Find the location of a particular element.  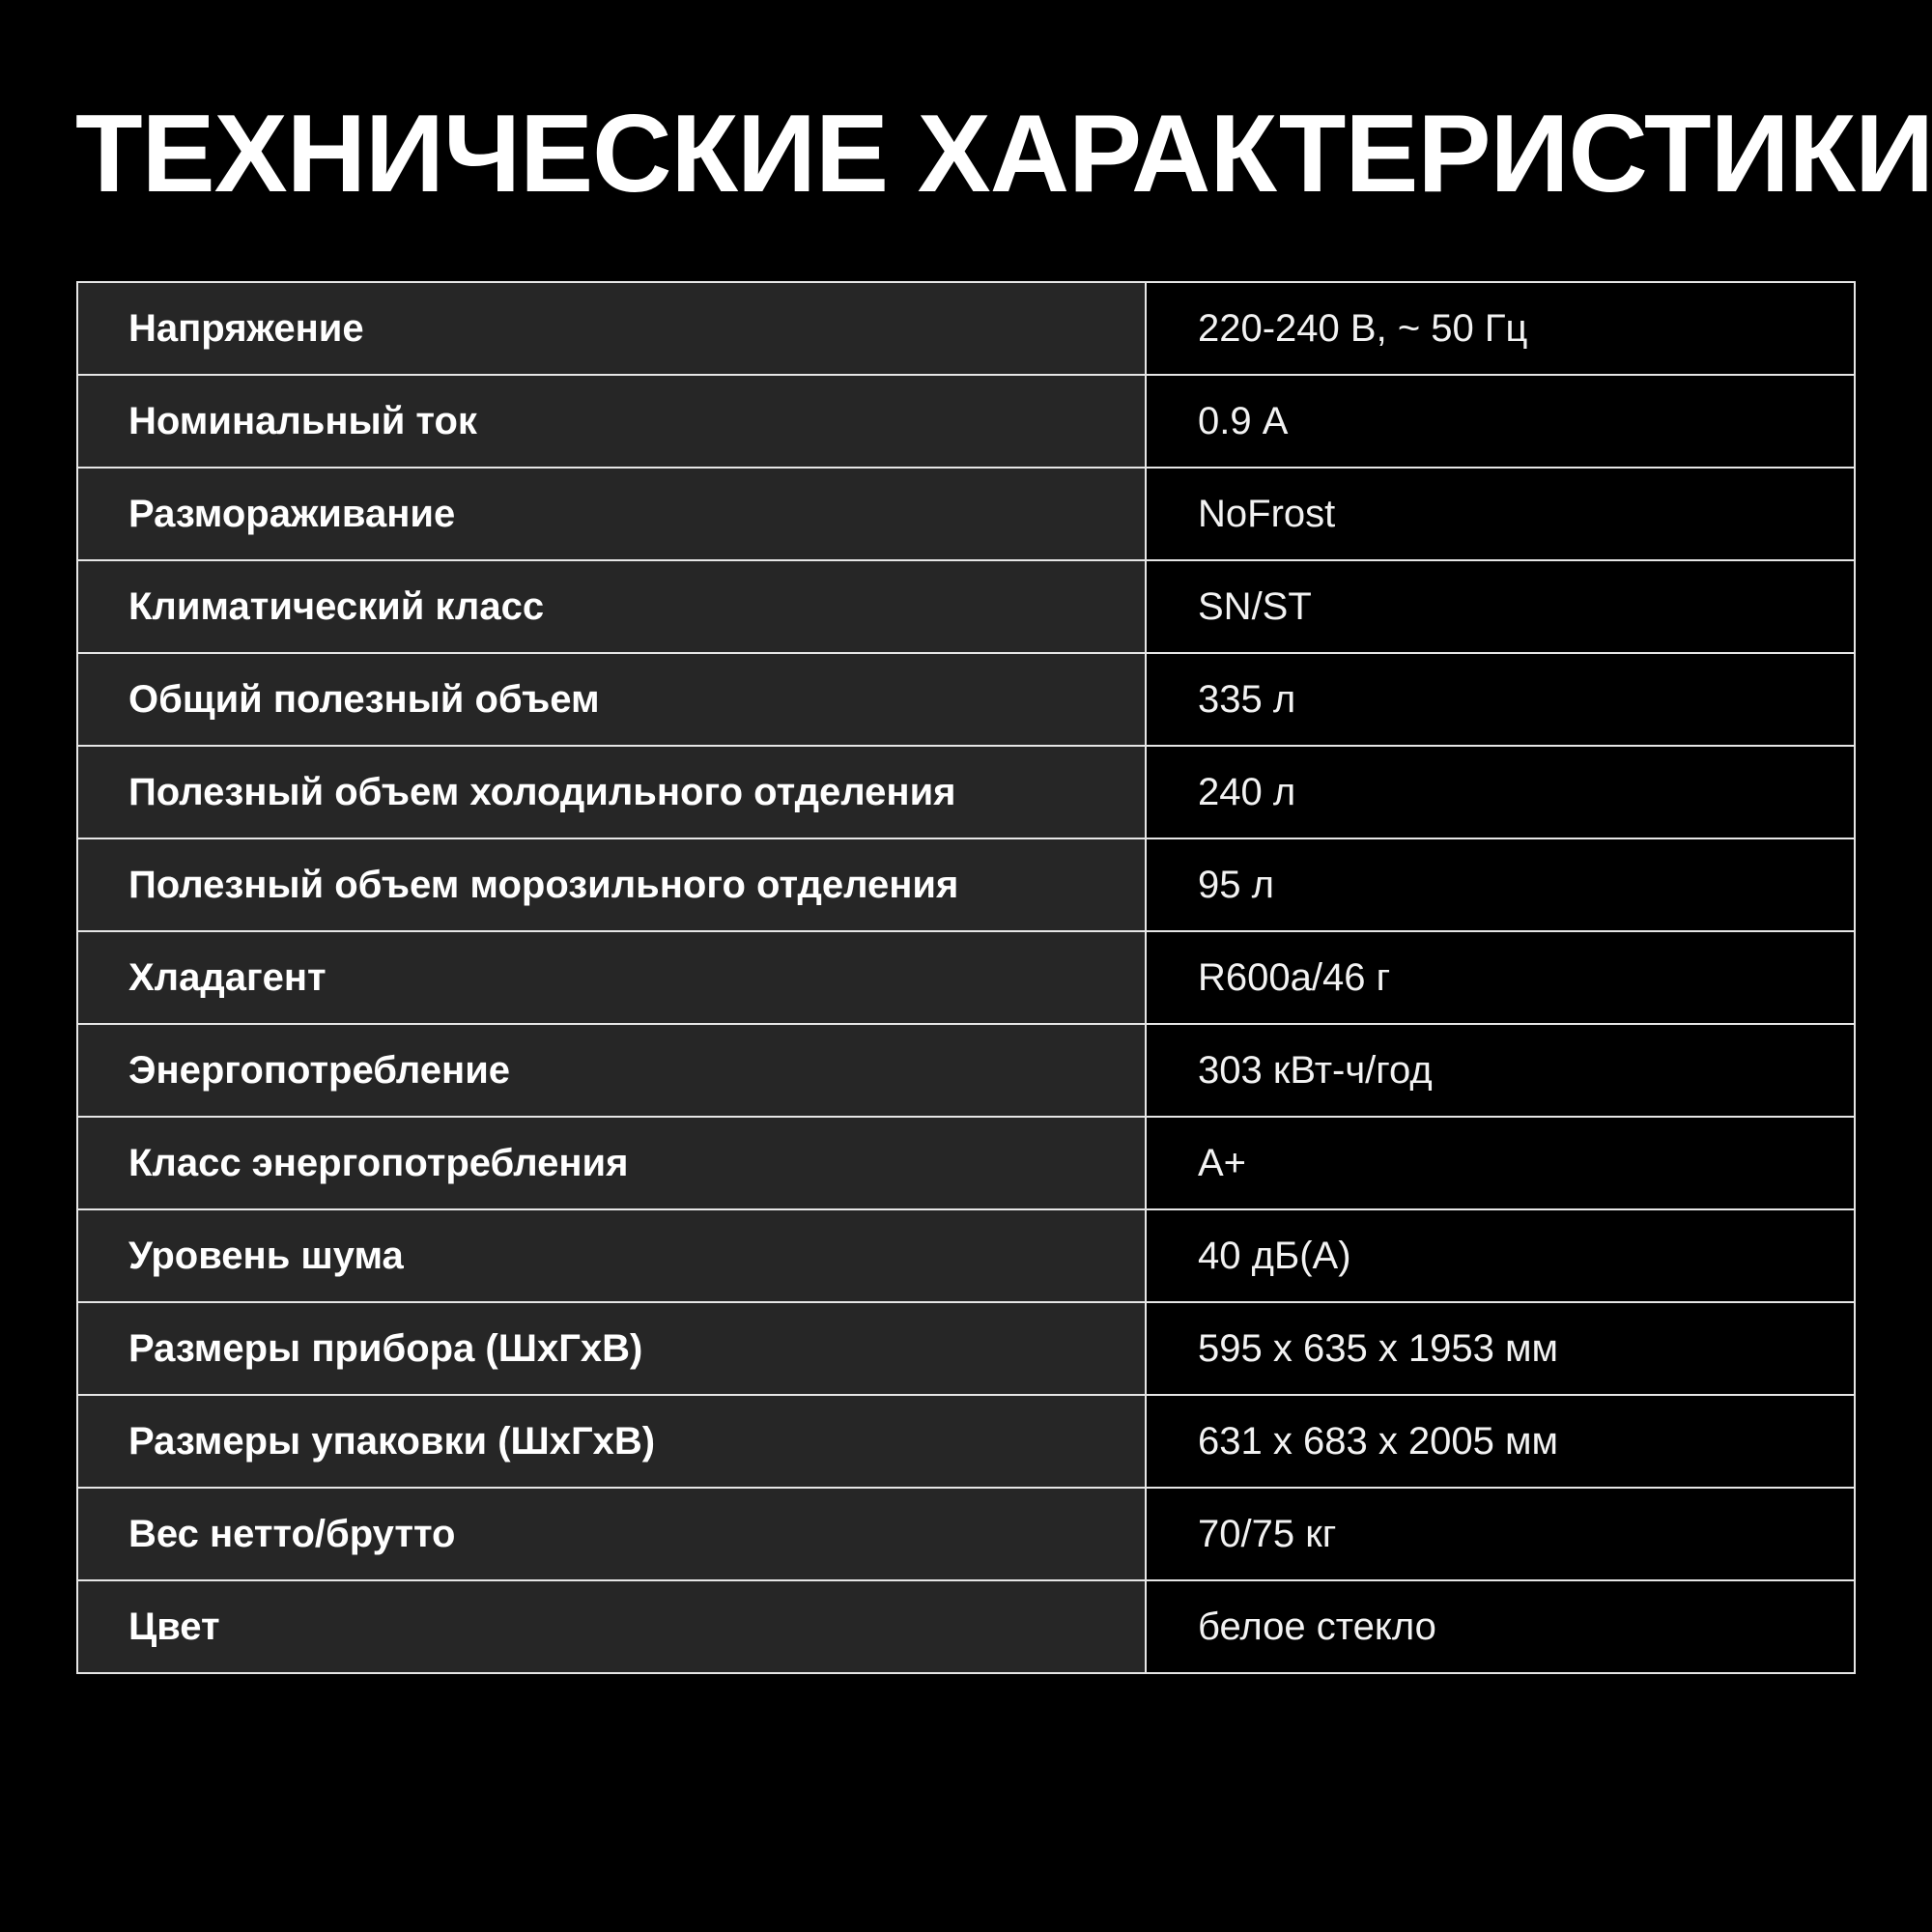

spec-label: Класс энергопотребления is located at coordinates (611, 1163).